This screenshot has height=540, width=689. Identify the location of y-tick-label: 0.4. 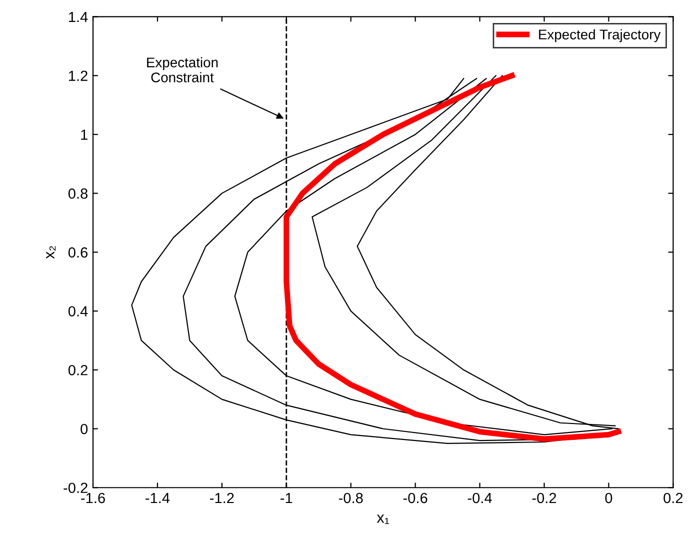
(78, 311).